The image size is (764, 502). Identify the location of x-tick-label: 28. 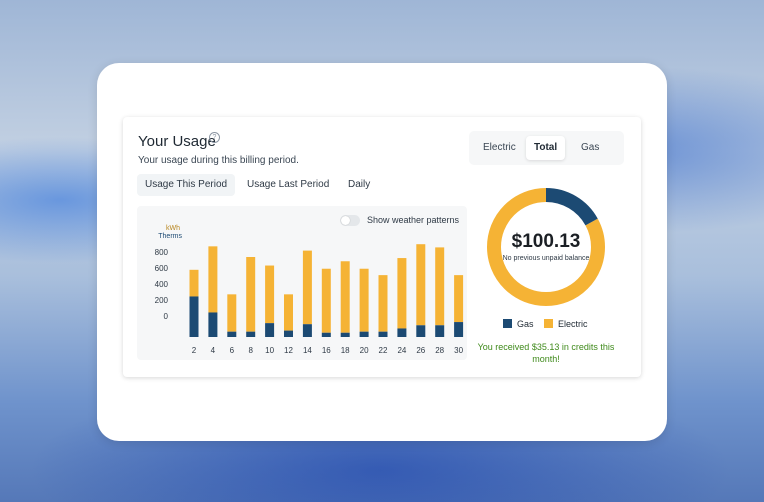
(439, 350).